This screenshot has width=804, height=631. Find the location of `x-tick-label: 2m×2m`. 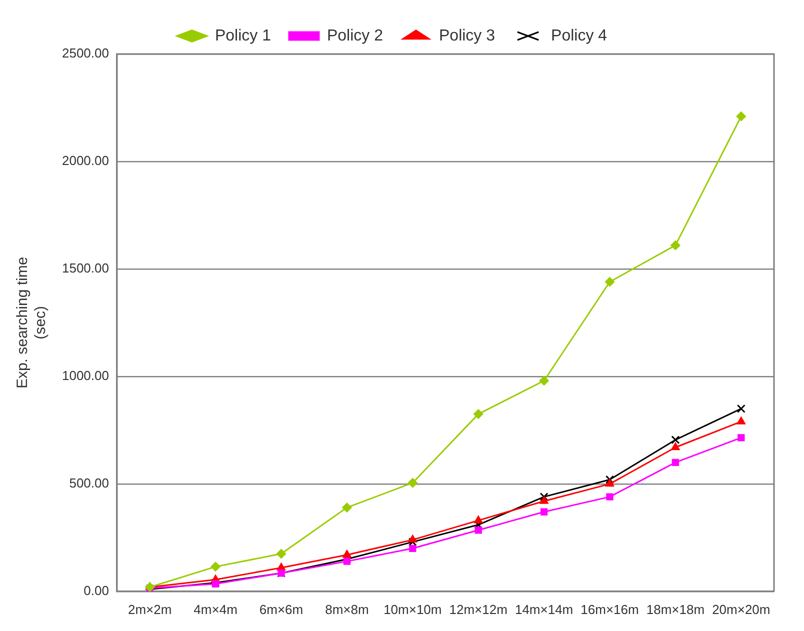

x-tick-label: 2m×2m is located at coordinates (150, 609).